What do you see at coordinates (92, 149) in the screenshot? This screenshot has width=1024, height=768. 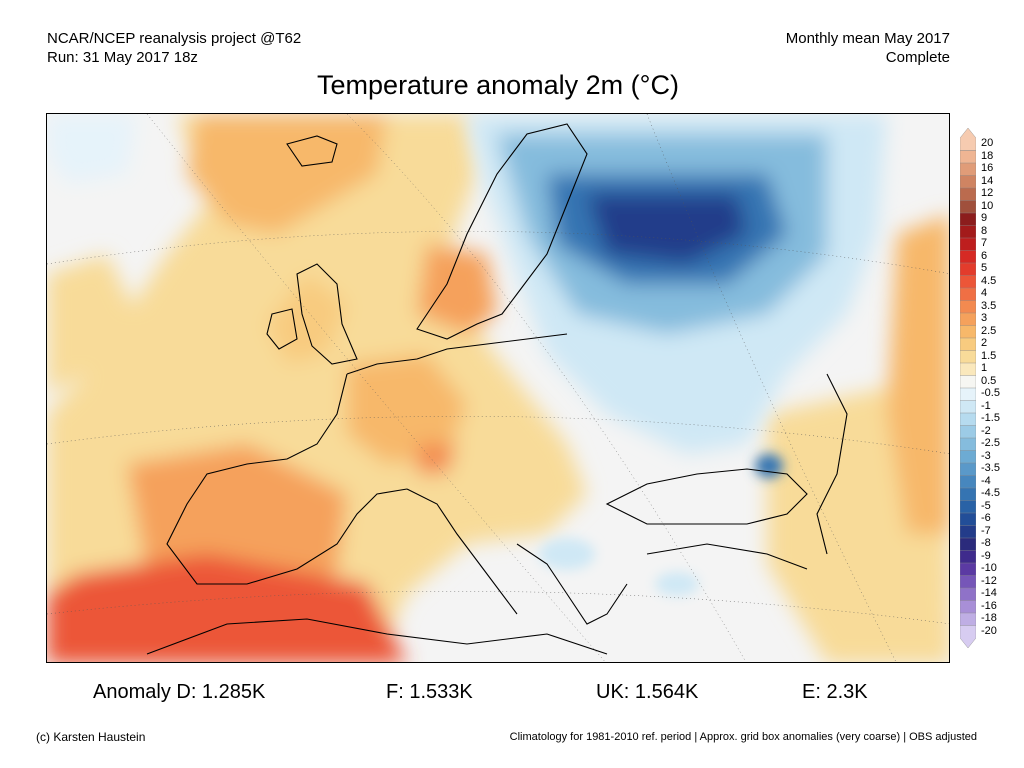 I see `cold-region-greenland` at bounding box center [92, 149].